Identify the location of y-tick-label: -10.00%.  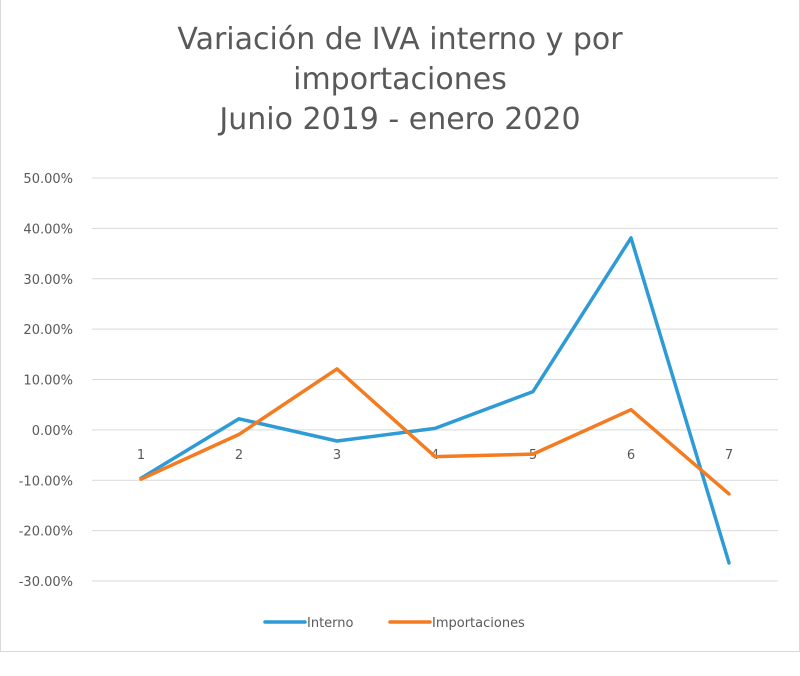
(46, 481).